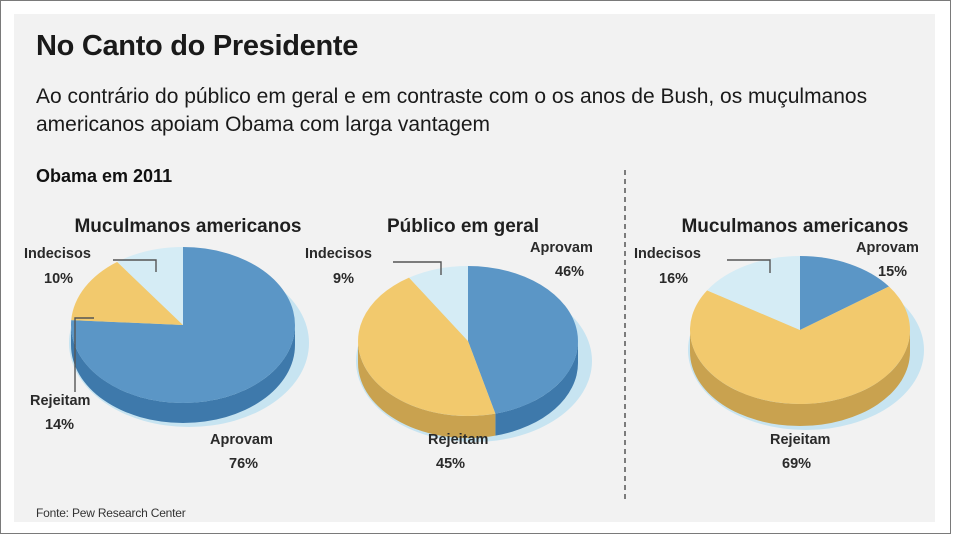  What do you see at coordinates (450, 464) in the screenshot?
I see `slice-value-rejeitam: 45%` at bounding box center [450, 464].